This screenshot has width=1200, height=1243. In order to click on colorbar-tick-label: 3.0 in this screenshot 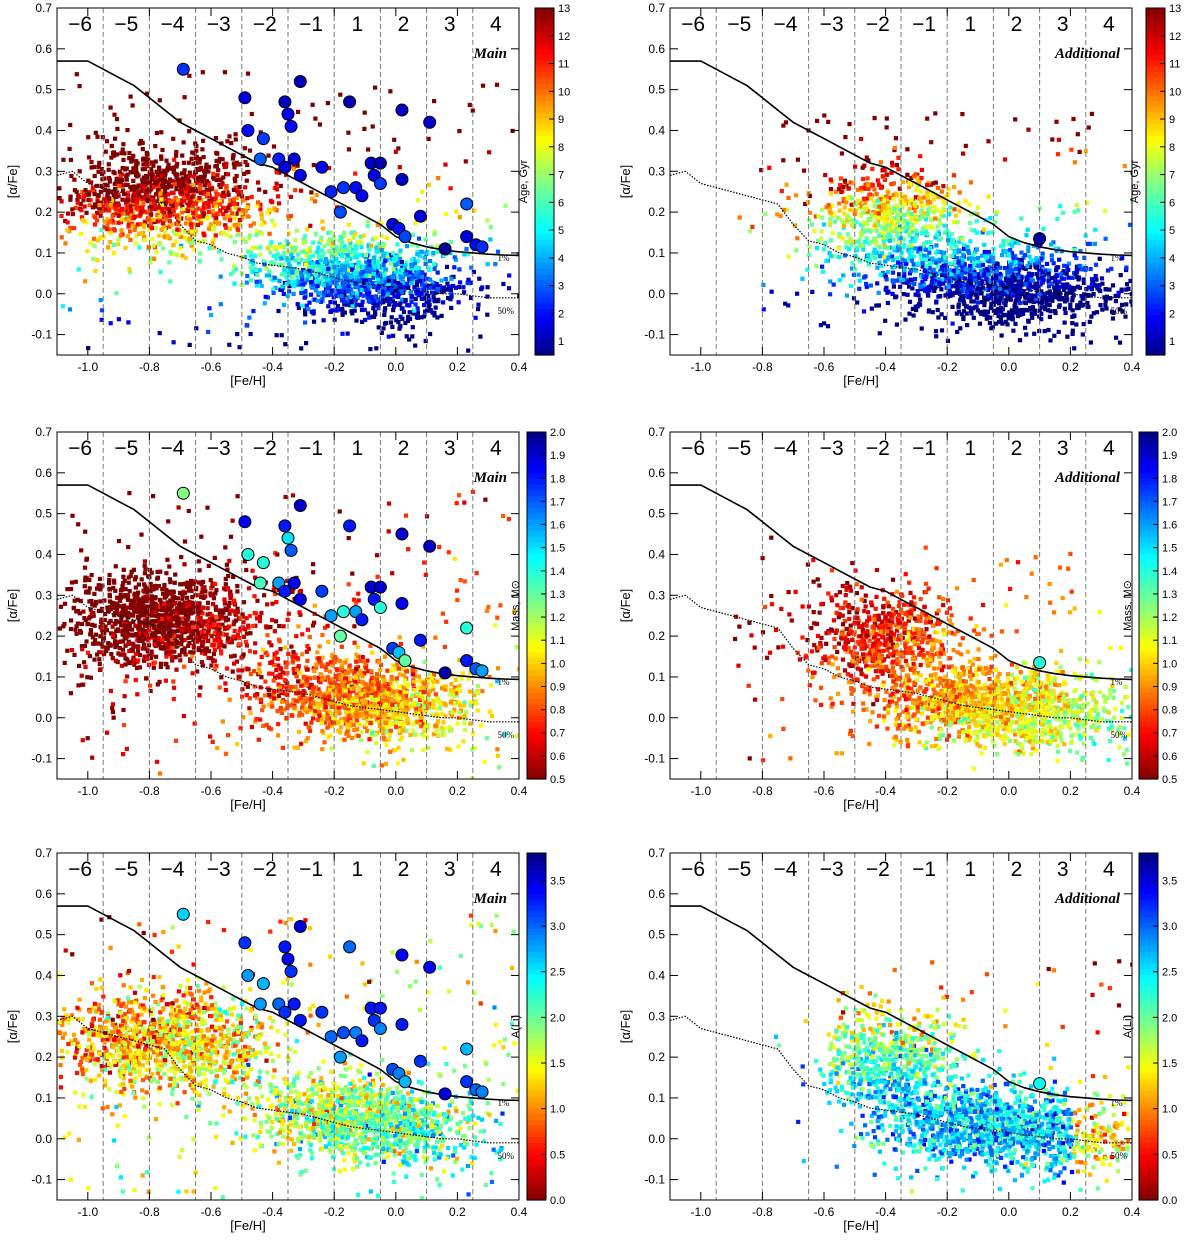, I will do `click(557, 927)`.